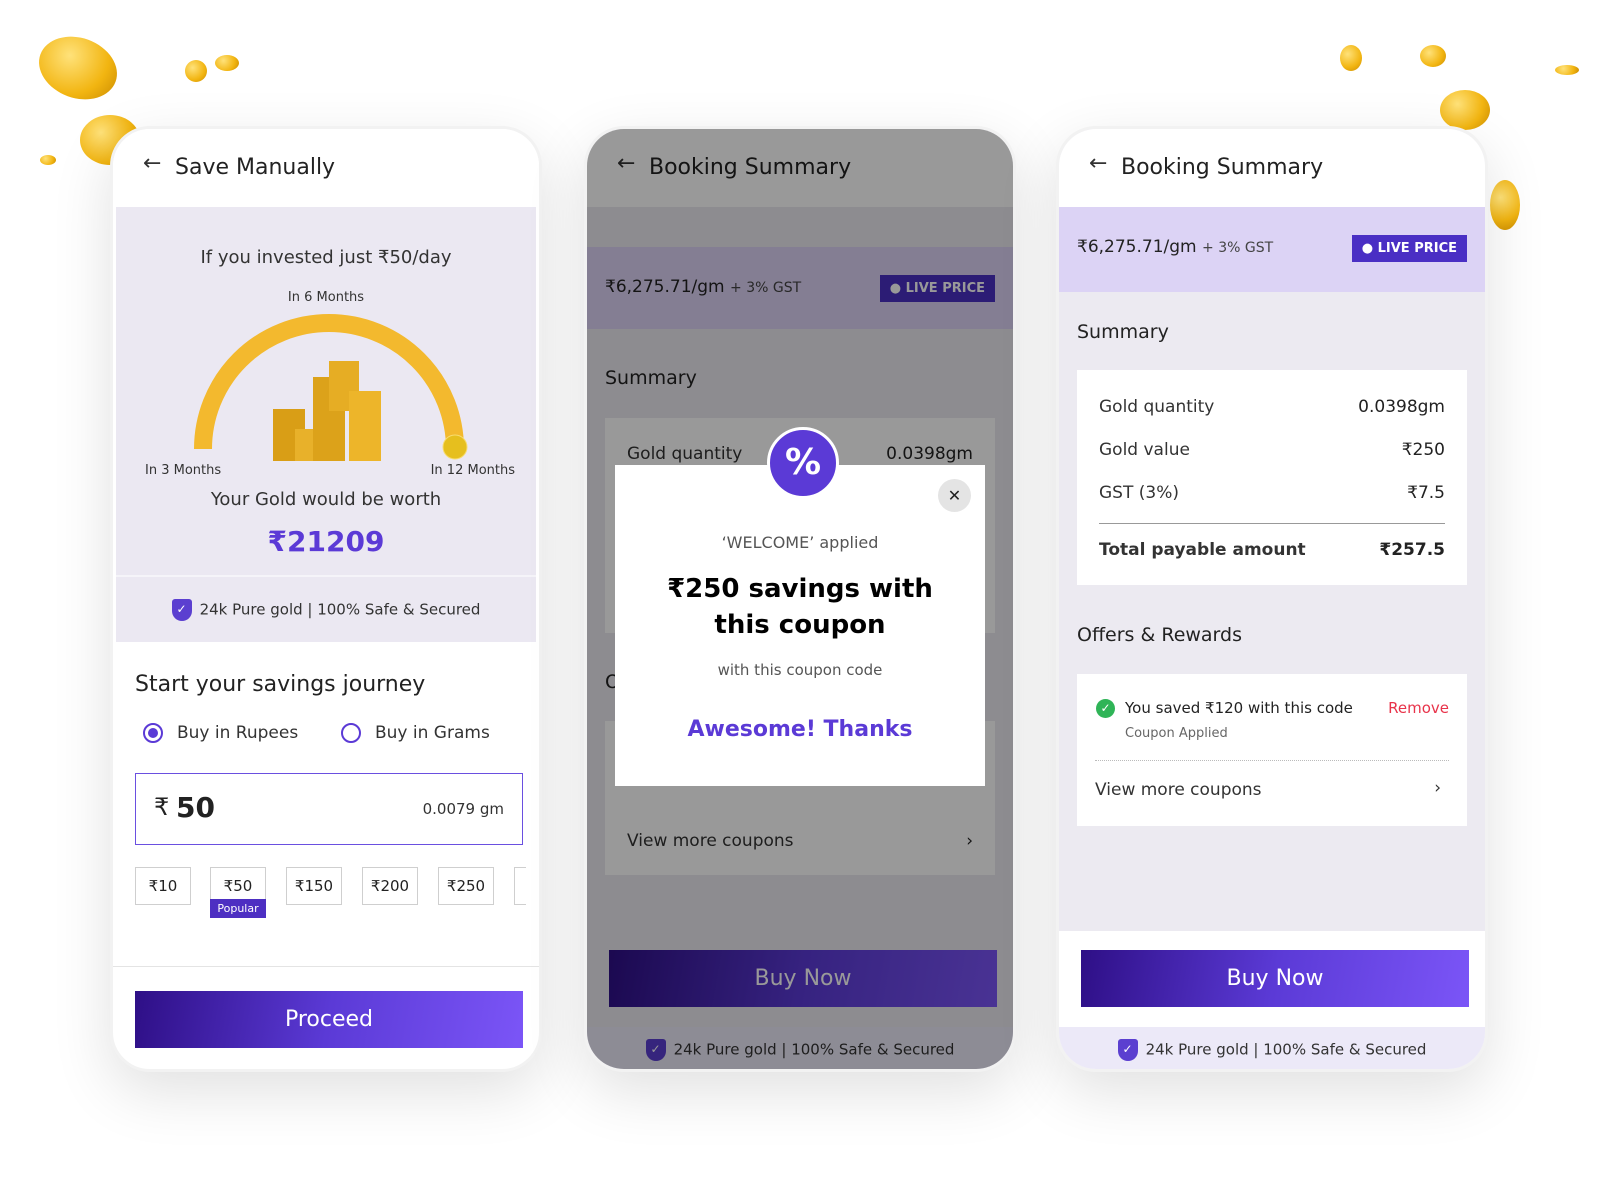 Image resolution: width=1600 pixels, height=1200 pixels. I want to click on amount-chip: ₹250, so click(466, 886).